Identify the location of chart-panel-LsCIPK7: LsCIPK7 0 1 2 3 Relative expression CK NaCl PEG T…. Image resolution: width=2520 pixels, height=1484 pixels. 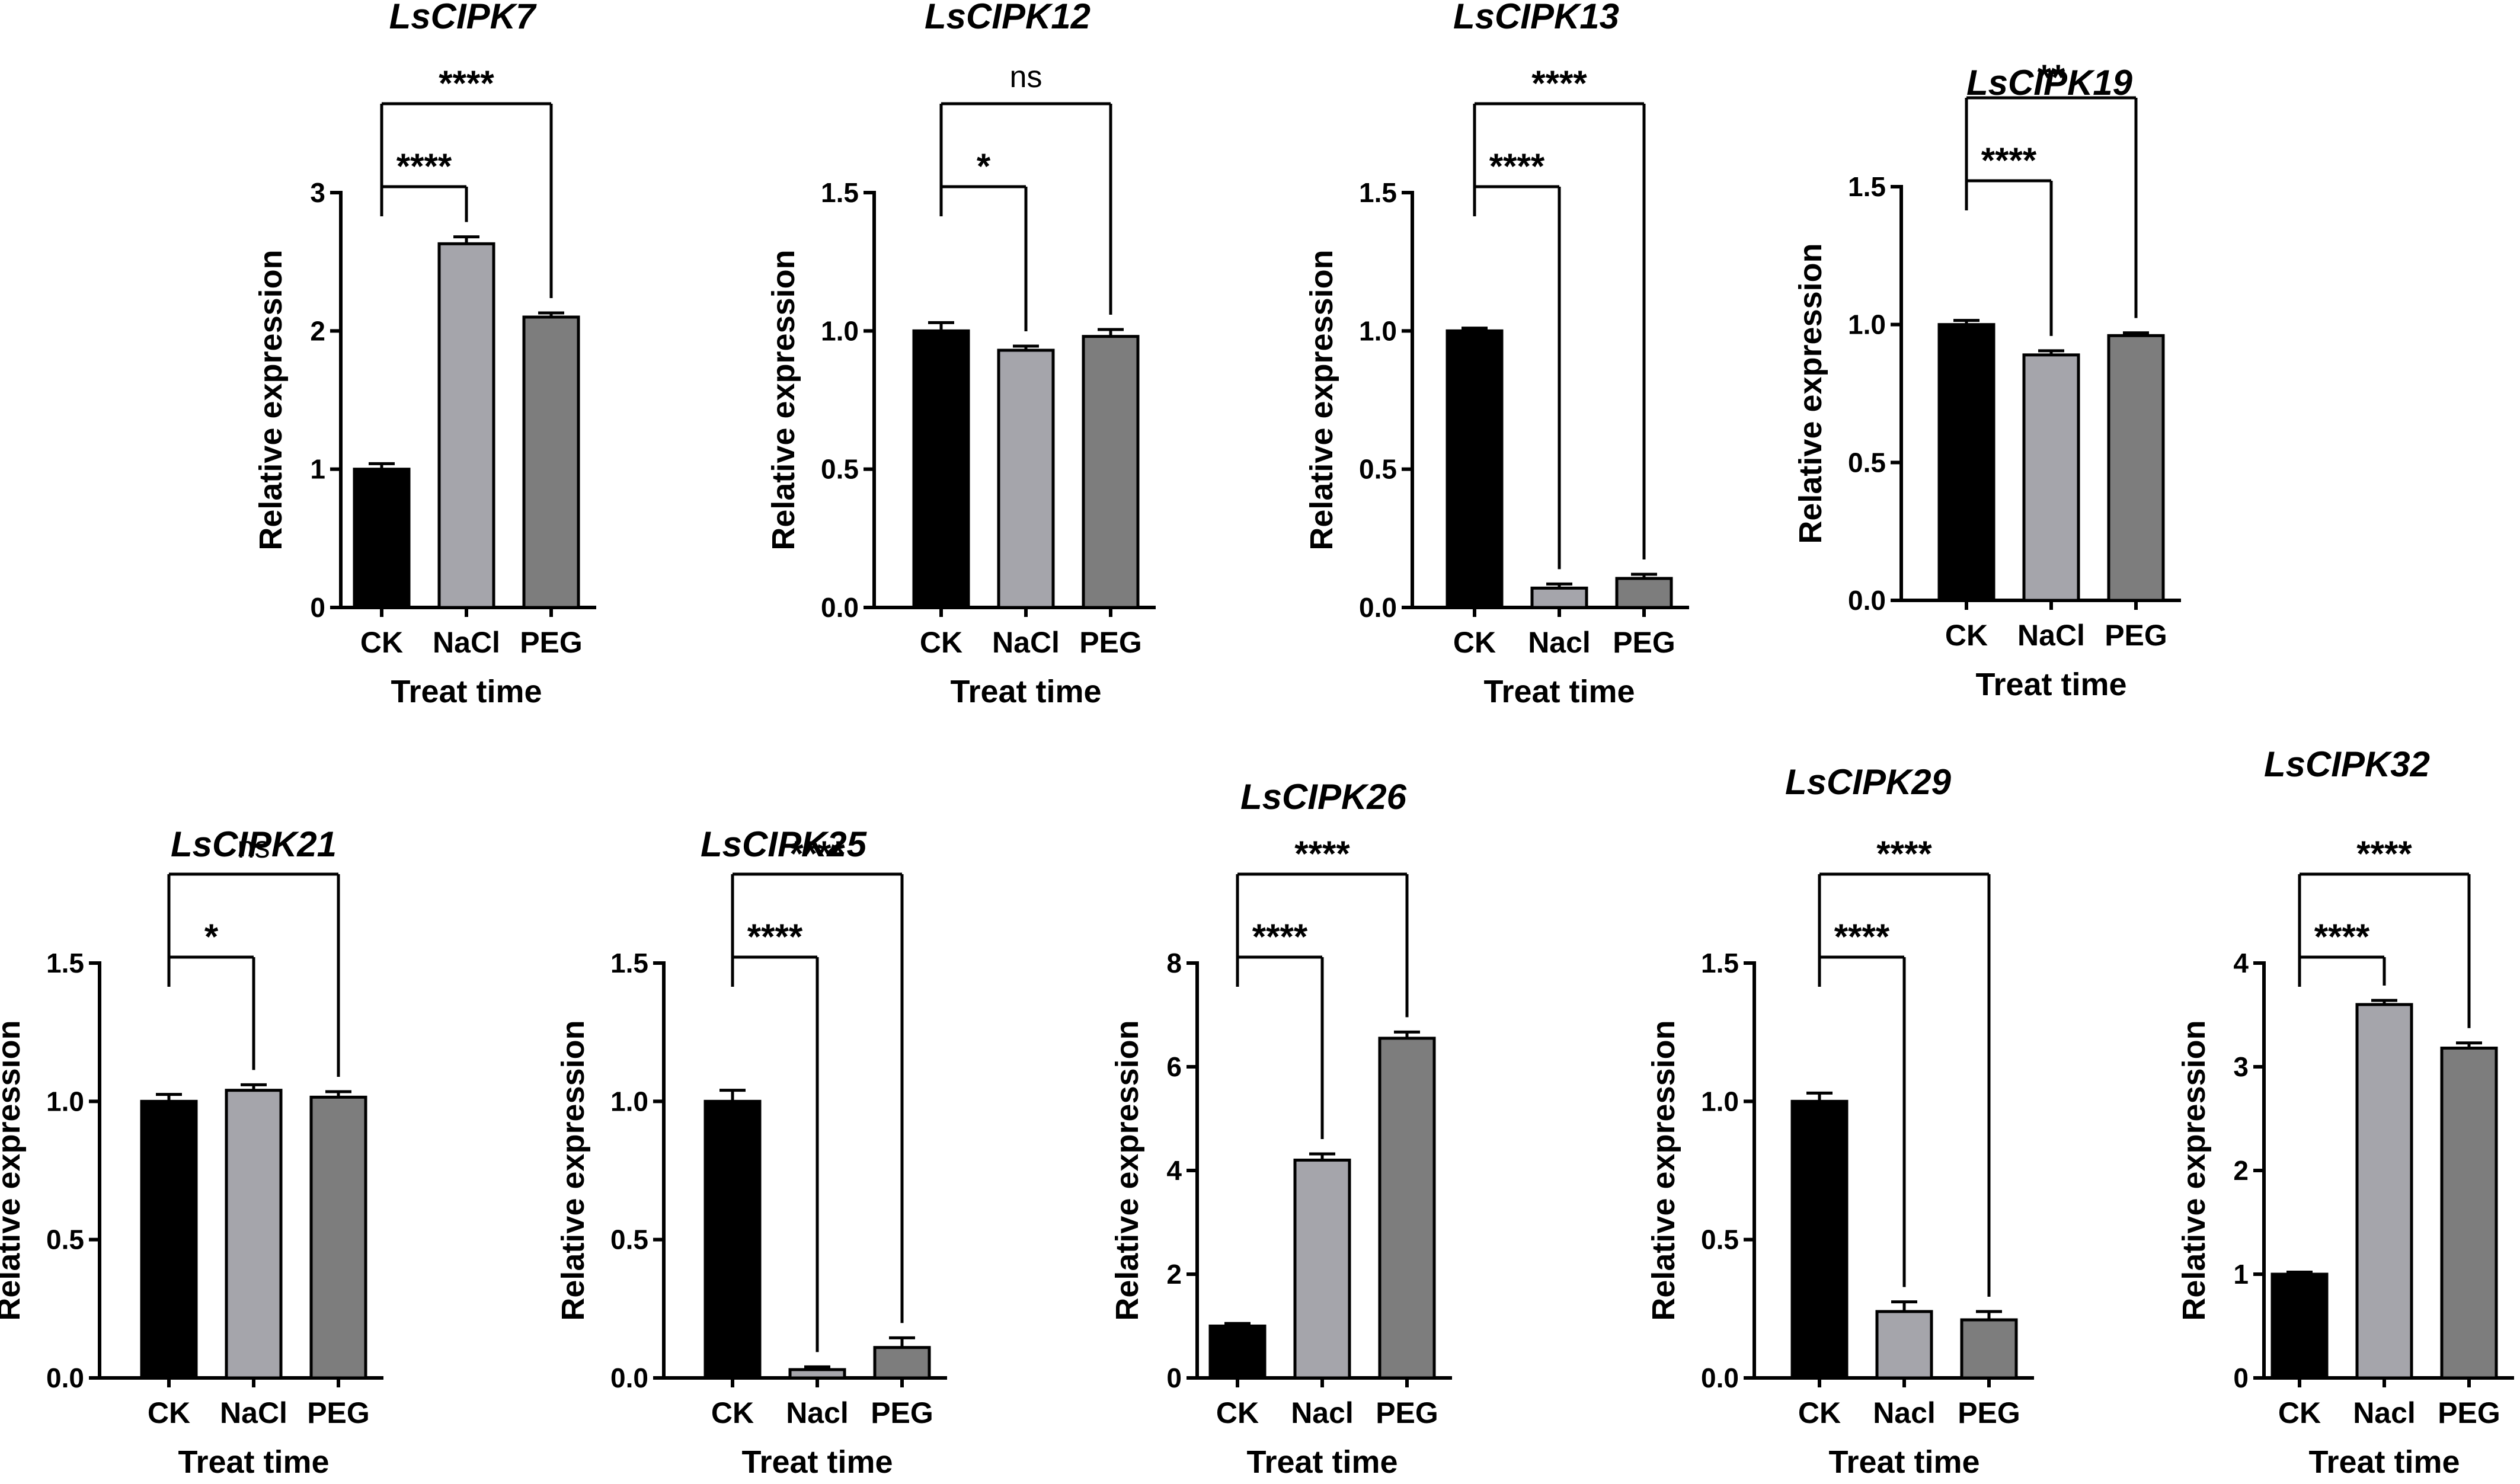
(424, 354).